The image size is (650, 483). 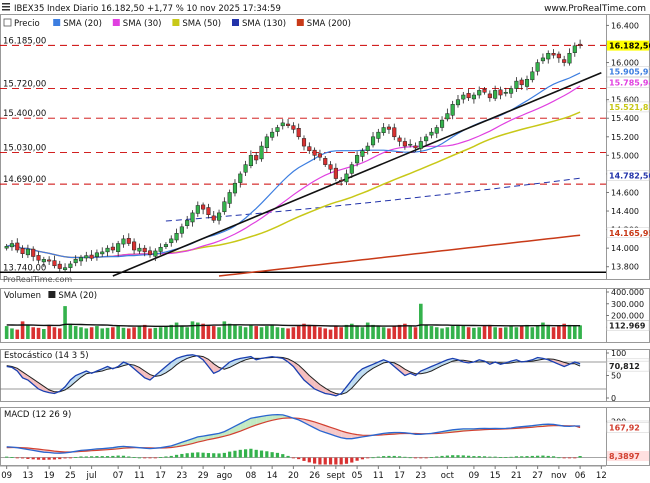 I want to click on y-tick-label: 200.000, so click(x=627, y=316).